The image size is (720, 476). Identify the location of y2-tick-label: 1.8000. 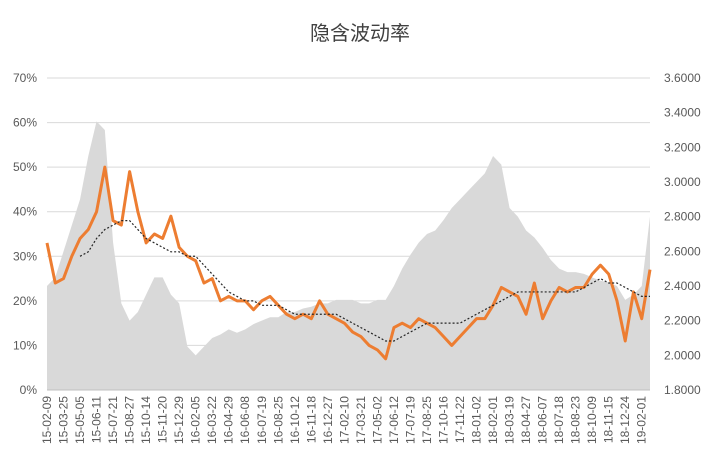
(682, 390).